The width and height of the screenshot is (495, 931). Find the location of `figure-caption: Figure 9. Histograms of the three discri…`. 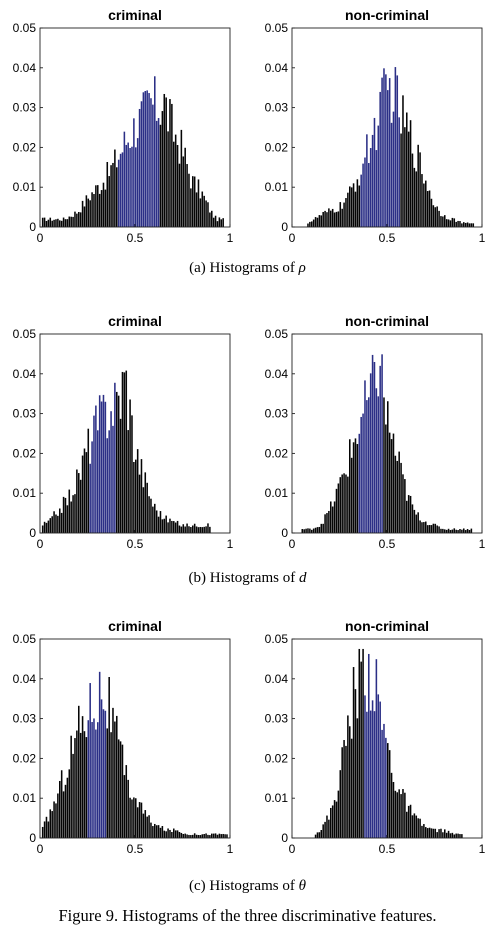

figure-caption: Figure 9. Histograms of the three discri… is located at coordinates (247, 915).